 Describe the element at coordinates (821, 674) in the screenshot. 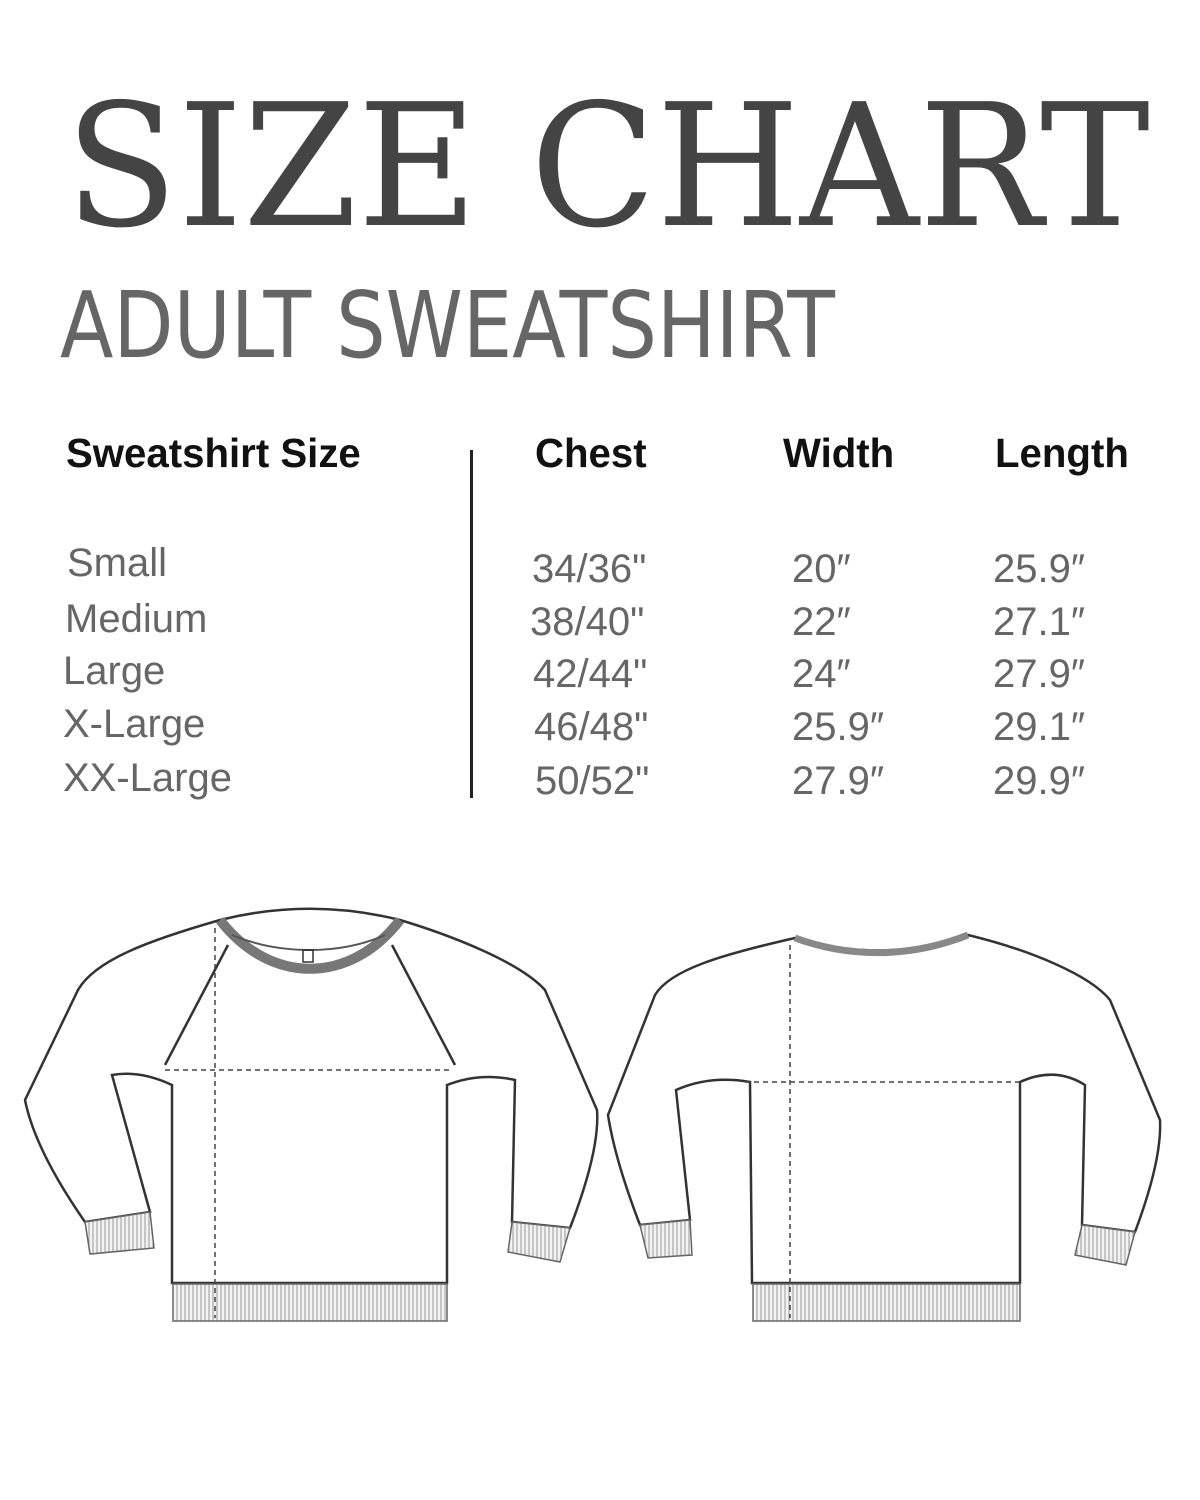

I see `width-cell: 24″` at that location.